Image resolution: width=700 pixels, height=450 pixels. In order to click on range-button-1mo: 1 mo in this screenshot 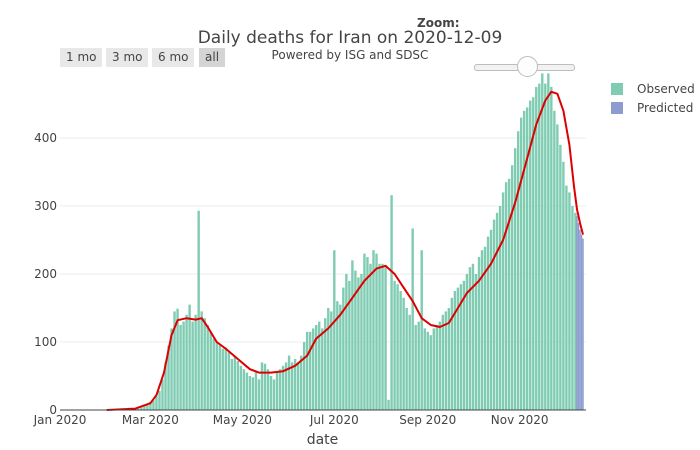, I will do `click(81, 57)`.